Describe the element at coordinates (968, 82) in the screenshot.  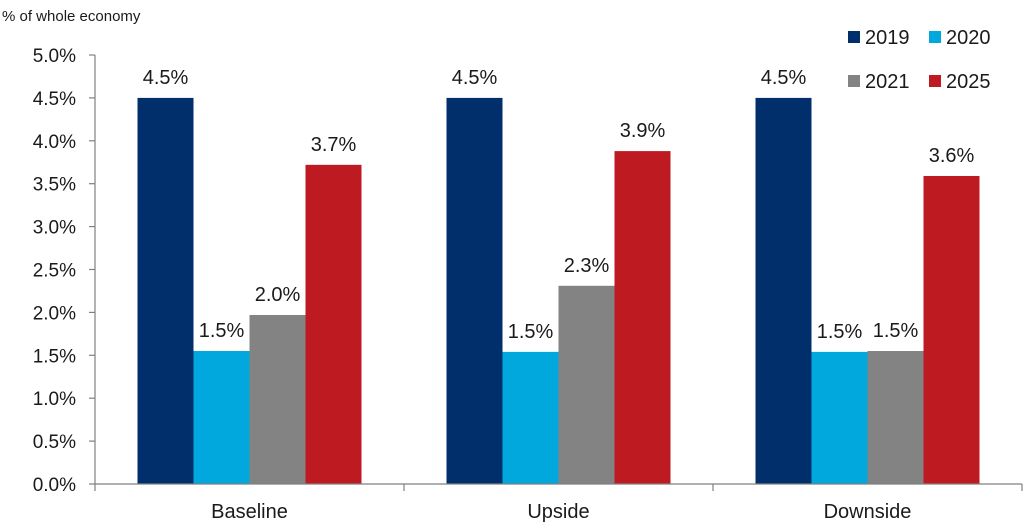
I see `legend-label: 2025` at that location.